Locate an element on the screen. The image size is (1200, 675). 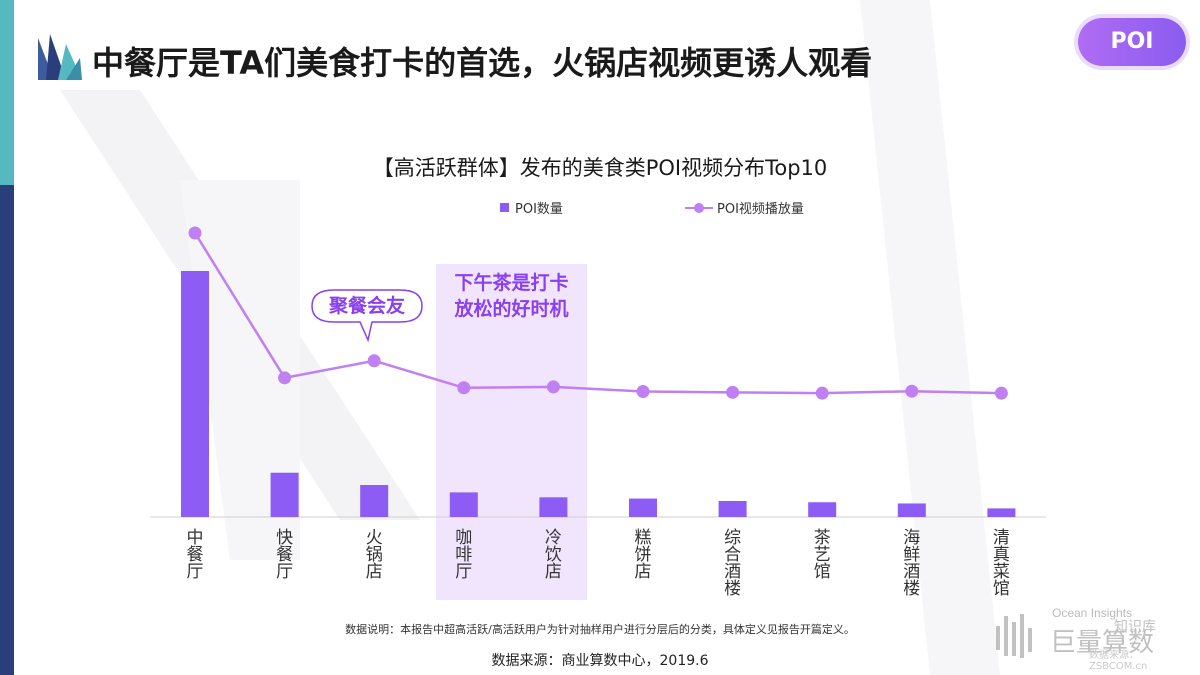
callout-bubble is located at coordinates (367, 316).